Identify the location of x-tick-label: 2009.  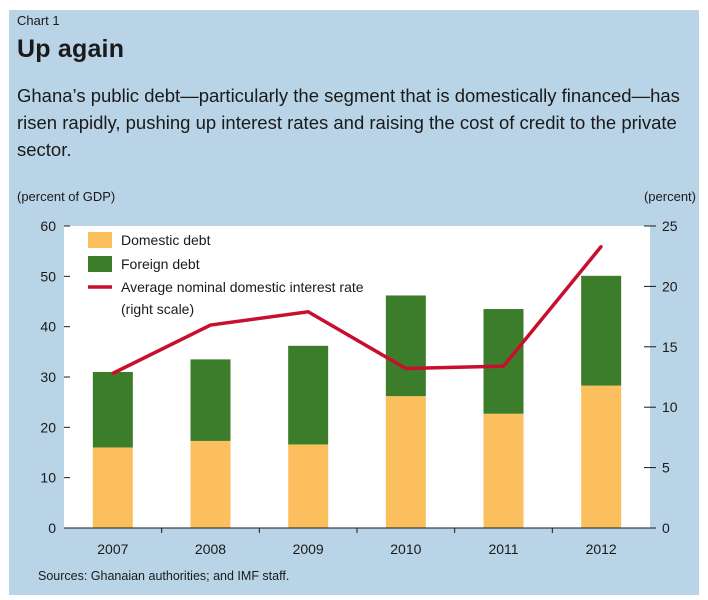
(308, 549).